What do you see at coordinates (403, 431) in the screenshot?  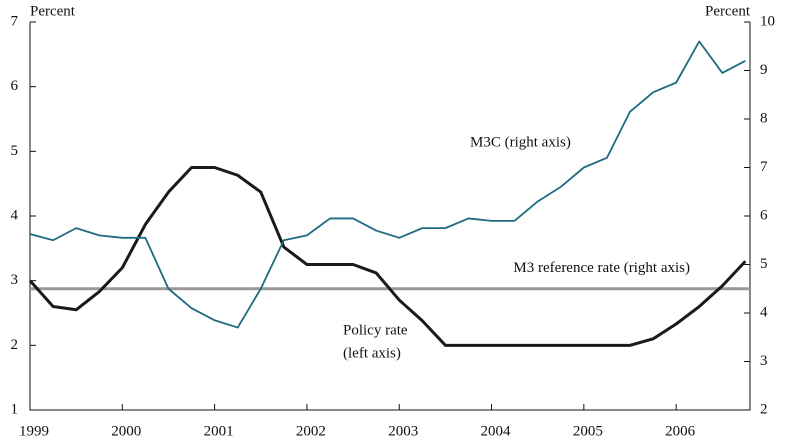 I see `x-tick-label: 2003` at bounding box center [403, 431].